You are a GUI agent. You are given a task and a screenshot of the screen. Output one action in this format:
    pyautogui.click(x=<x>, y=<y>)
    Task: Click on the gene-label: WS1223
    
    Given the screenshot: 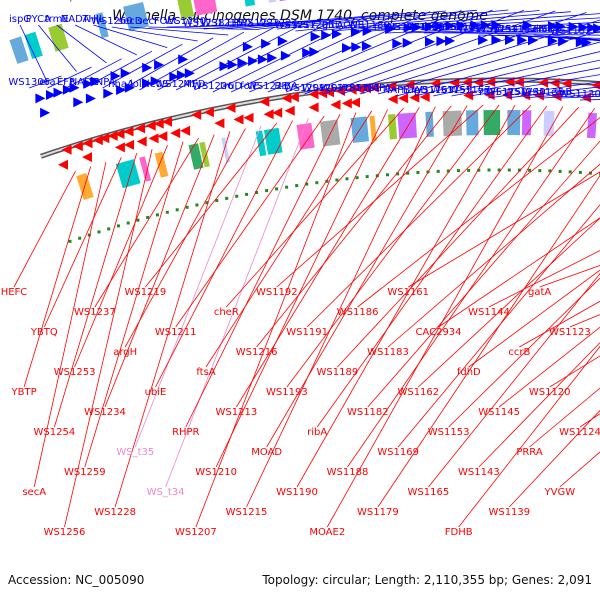 What is the action you would take?
    pyautogui.click(x=259, y=23)
    